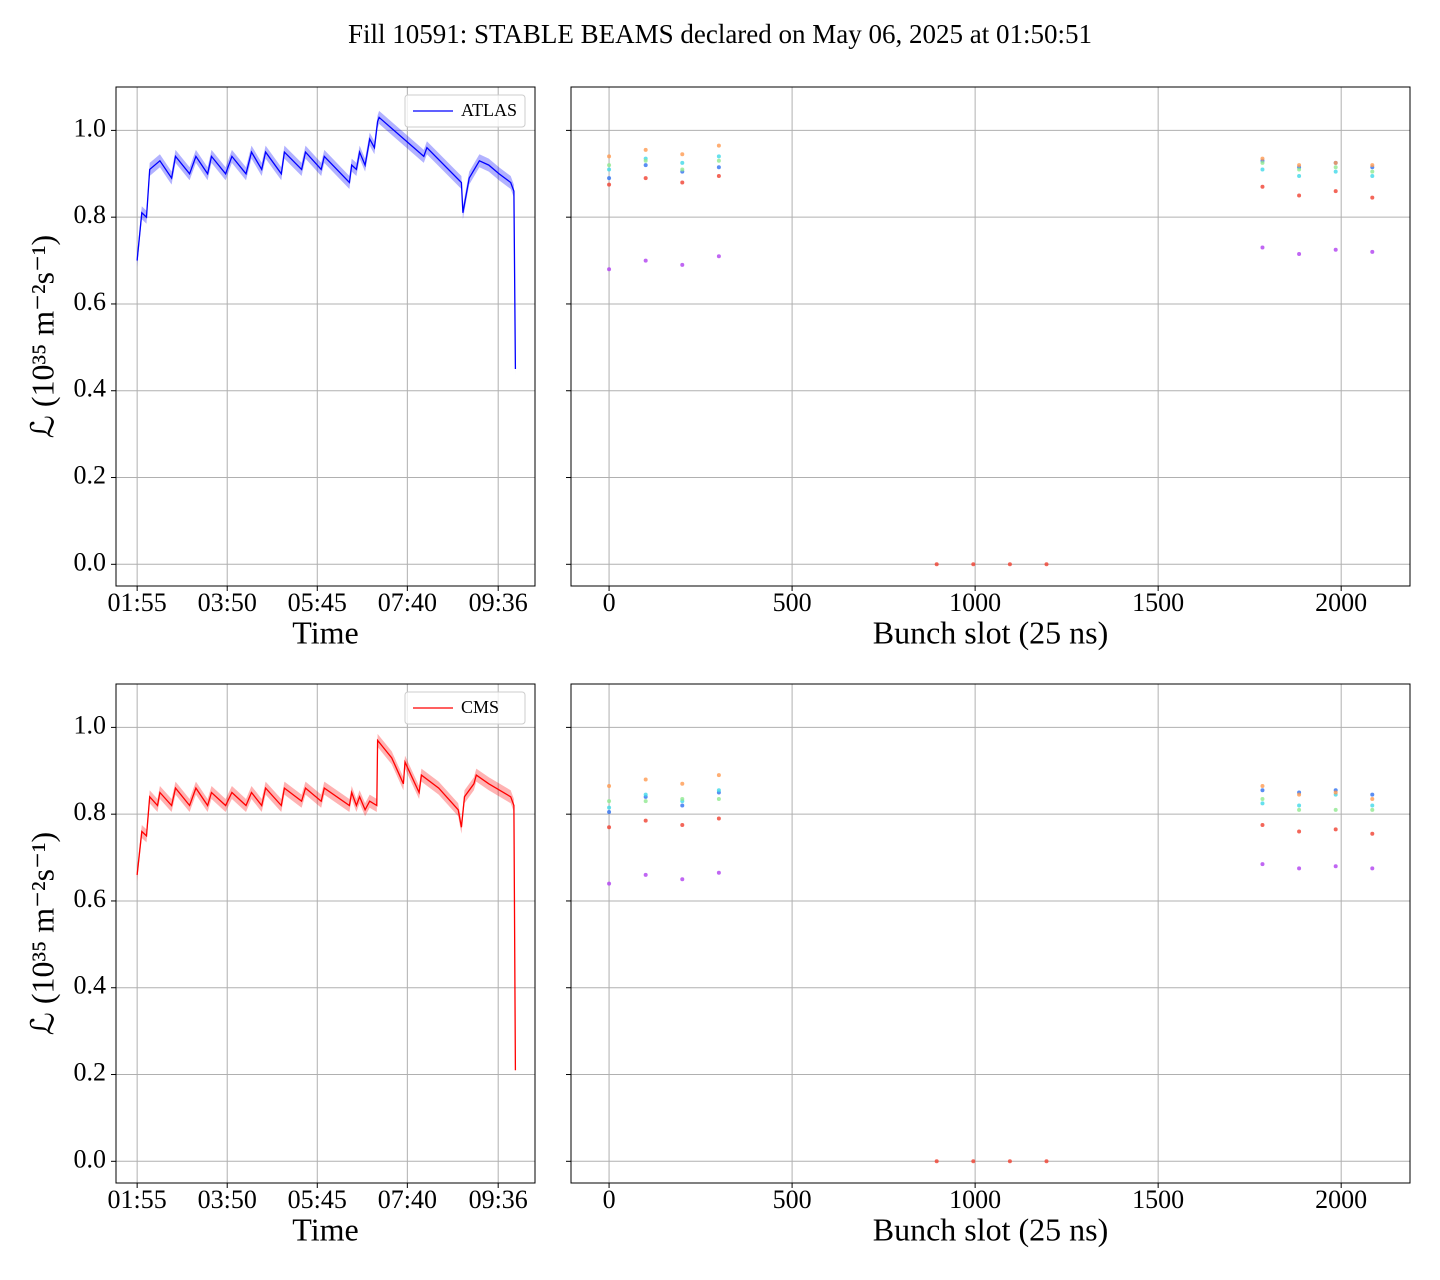  I want to click on y-tick-label: 0.6, so click(90, 301).